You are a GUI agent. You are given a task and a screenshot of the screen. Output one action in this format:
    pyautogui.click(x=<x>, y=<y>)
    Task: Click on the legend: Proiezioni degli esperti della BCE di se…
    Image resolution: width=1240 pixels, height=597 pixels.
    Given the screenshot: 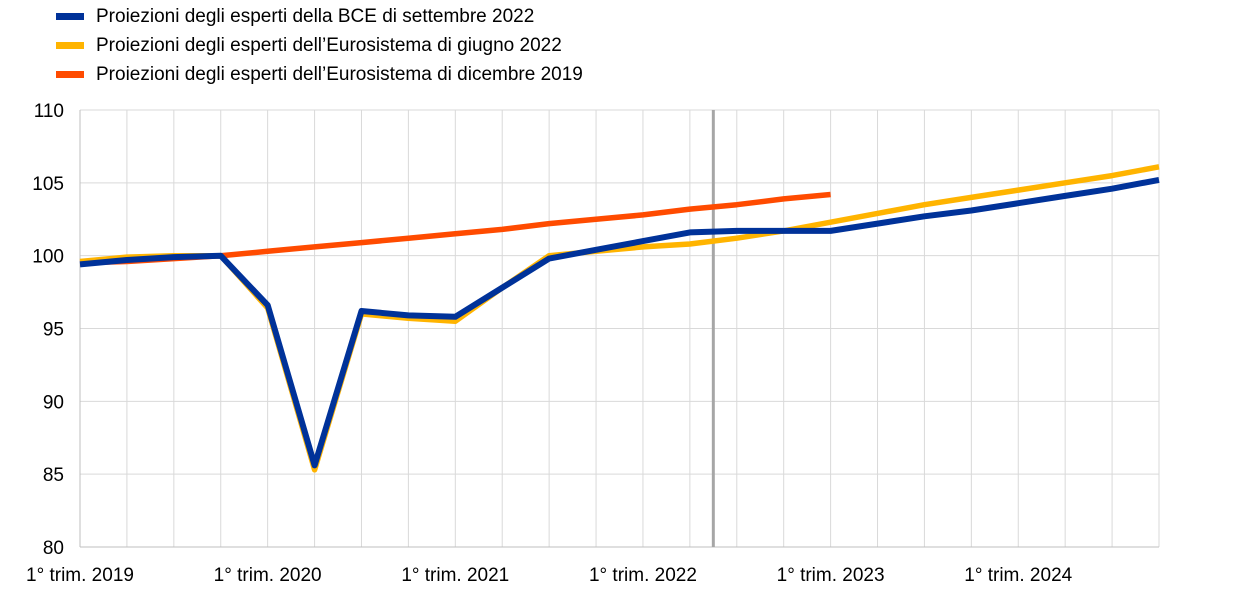 What is the action you would take?
    pyautogui.click(x=319, y=45)
    